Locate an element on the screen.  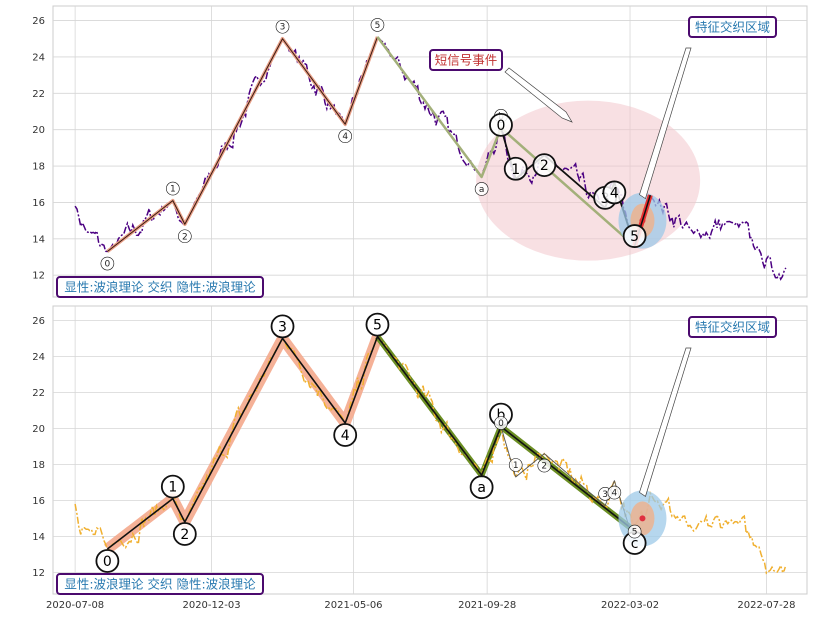
x-tick-label: 2020-12-03 is located at coordinates (211, 605).